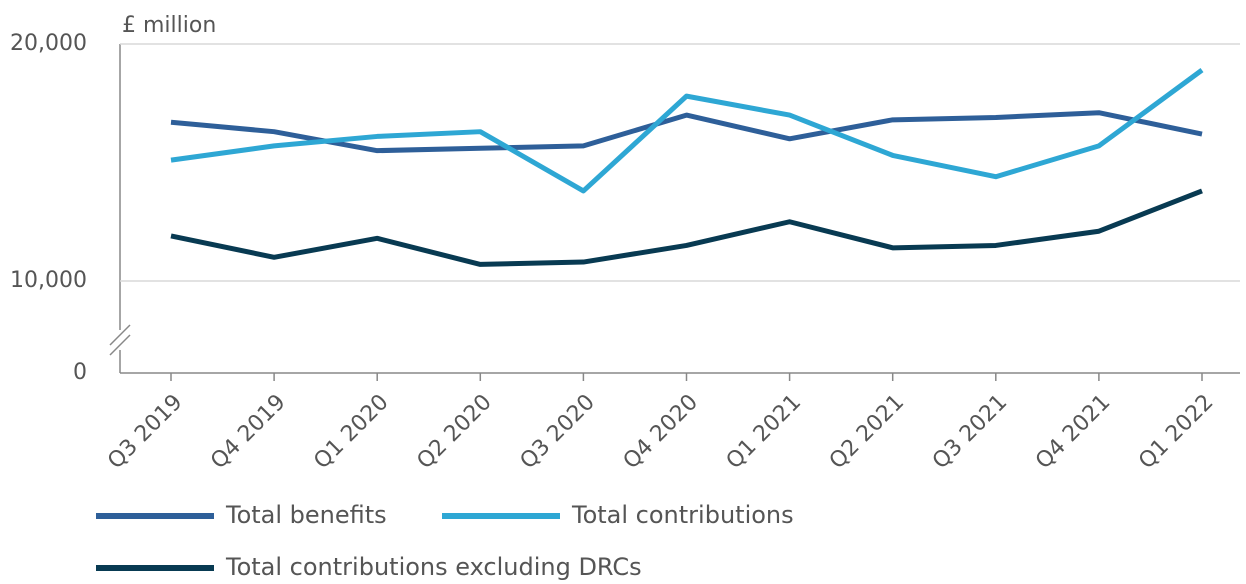 This screenshot has width=1246, height=584. I want to click on axis-break, so click(120, 340).